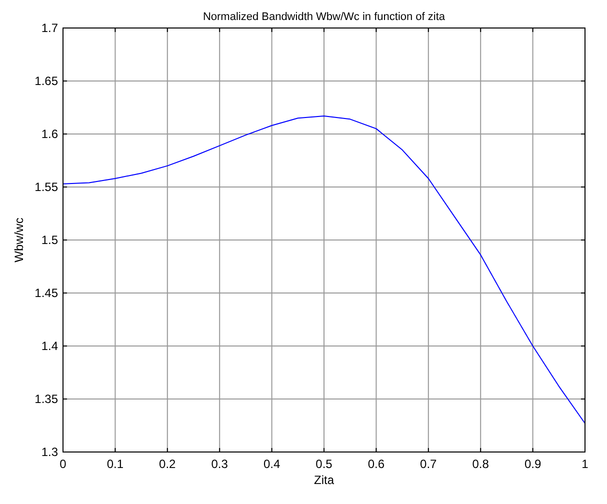  Describe the element at coordinates (533, 464) in the screenshot. I see `x-tick-label: 0.9` at that location.